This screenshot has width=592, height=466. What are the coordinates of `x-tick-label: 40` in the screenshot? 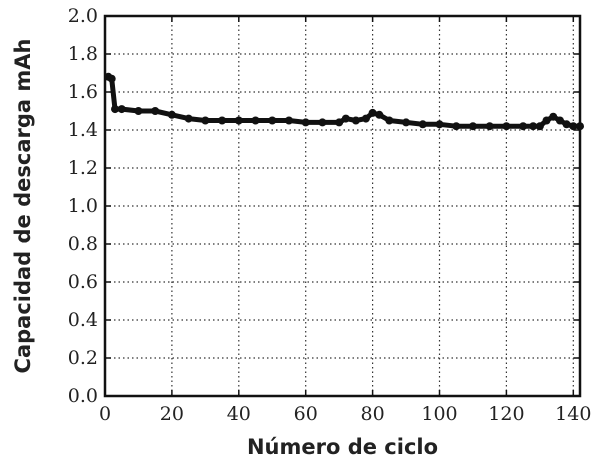 It's located at (239, 414).